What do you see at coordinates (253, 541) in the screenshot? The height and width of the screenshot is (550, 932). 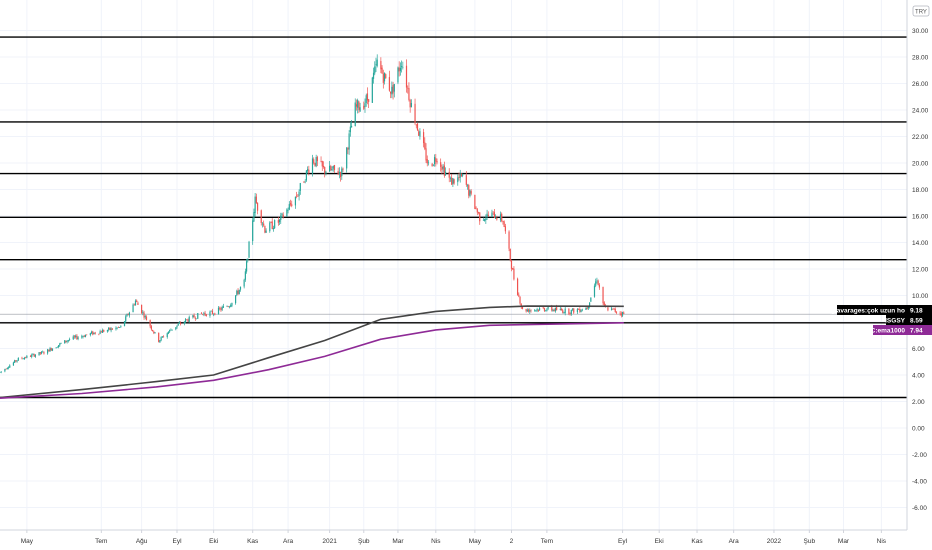 I see `x-tick-label: Kas` at bounding box center [253, 541].